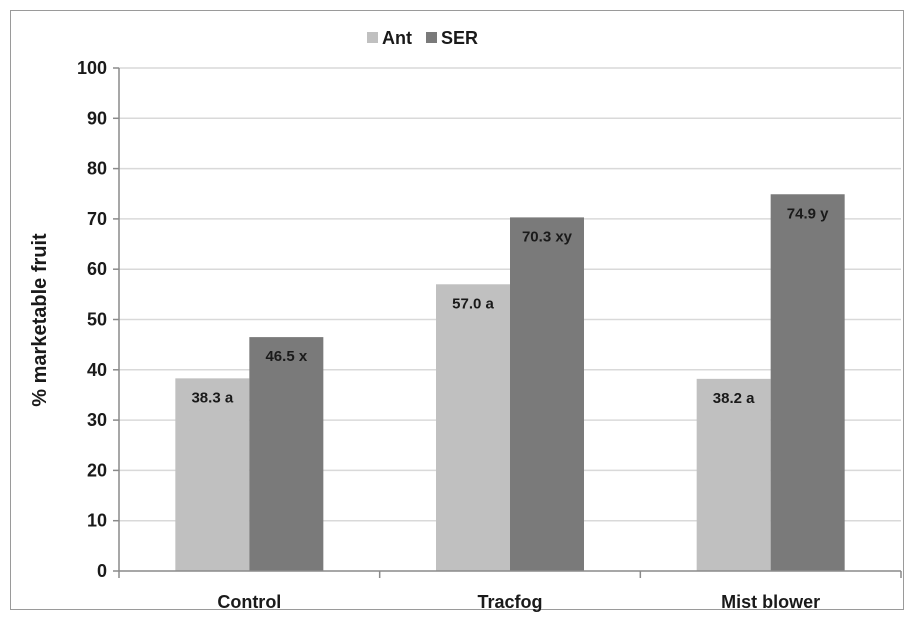 The image size is (911, 617). What do you see at coordinates (372, 37) in the screenshot?
I see `legend-swatch-ant` at bounding box center [372, 37].